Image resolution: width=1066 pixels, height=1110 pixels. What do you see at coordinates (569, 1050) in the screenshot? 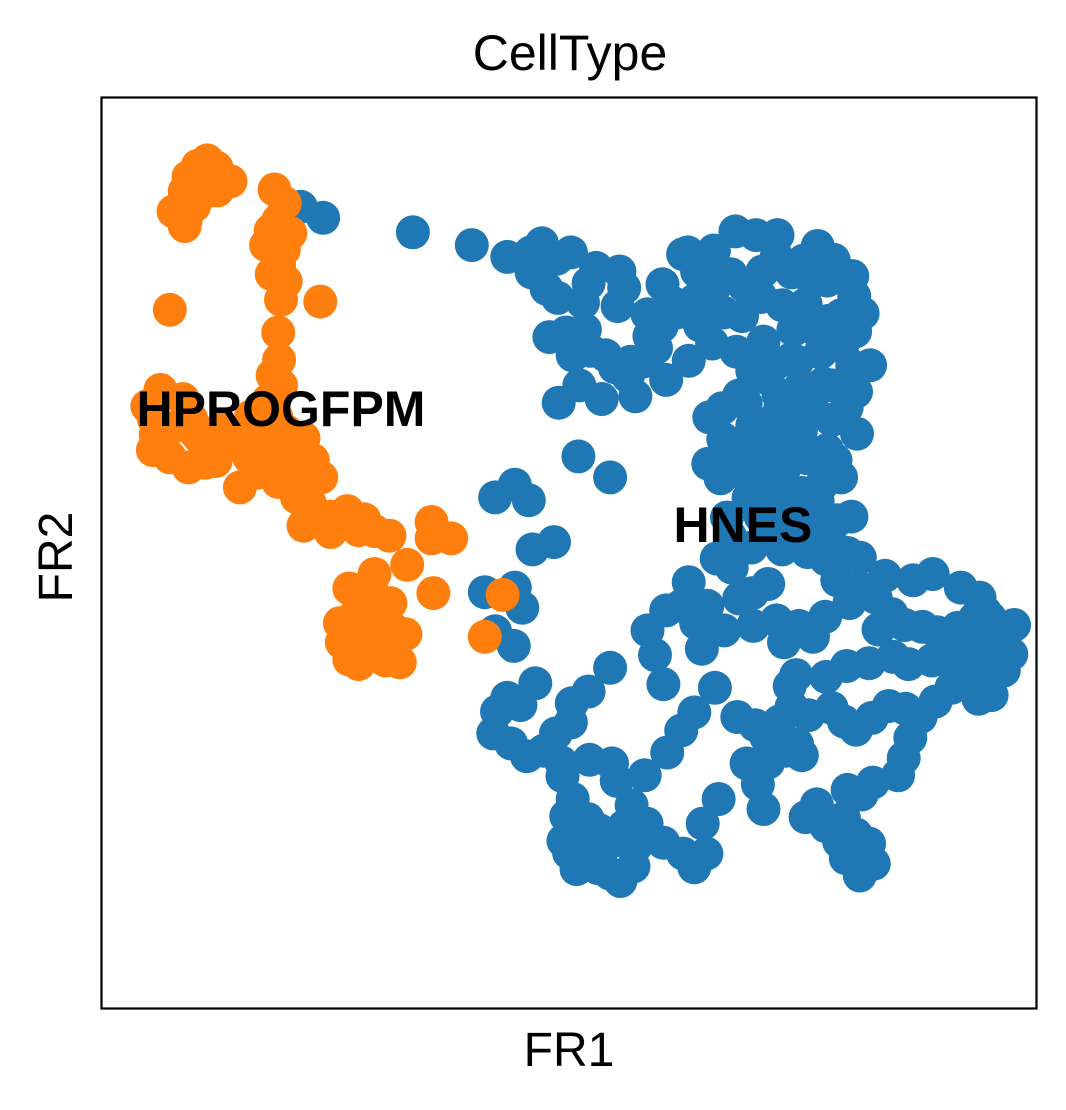
I see `x-axis-label: FR1` at bounding box center [569, 1050].